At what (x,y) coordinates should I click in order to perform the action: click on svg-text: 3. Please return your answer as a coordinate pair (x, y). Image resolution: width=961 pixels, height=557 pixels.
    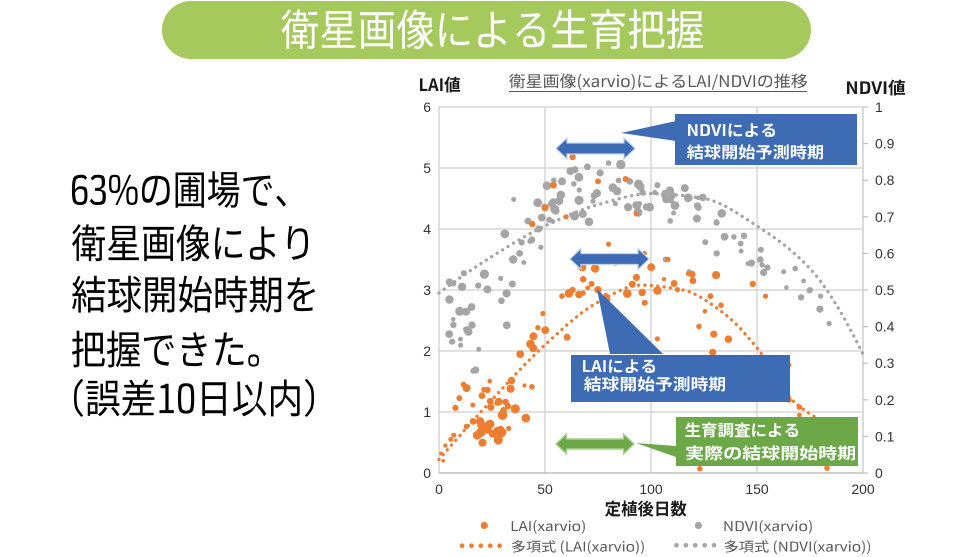
    Looking at the image, I should click on (427, 290).